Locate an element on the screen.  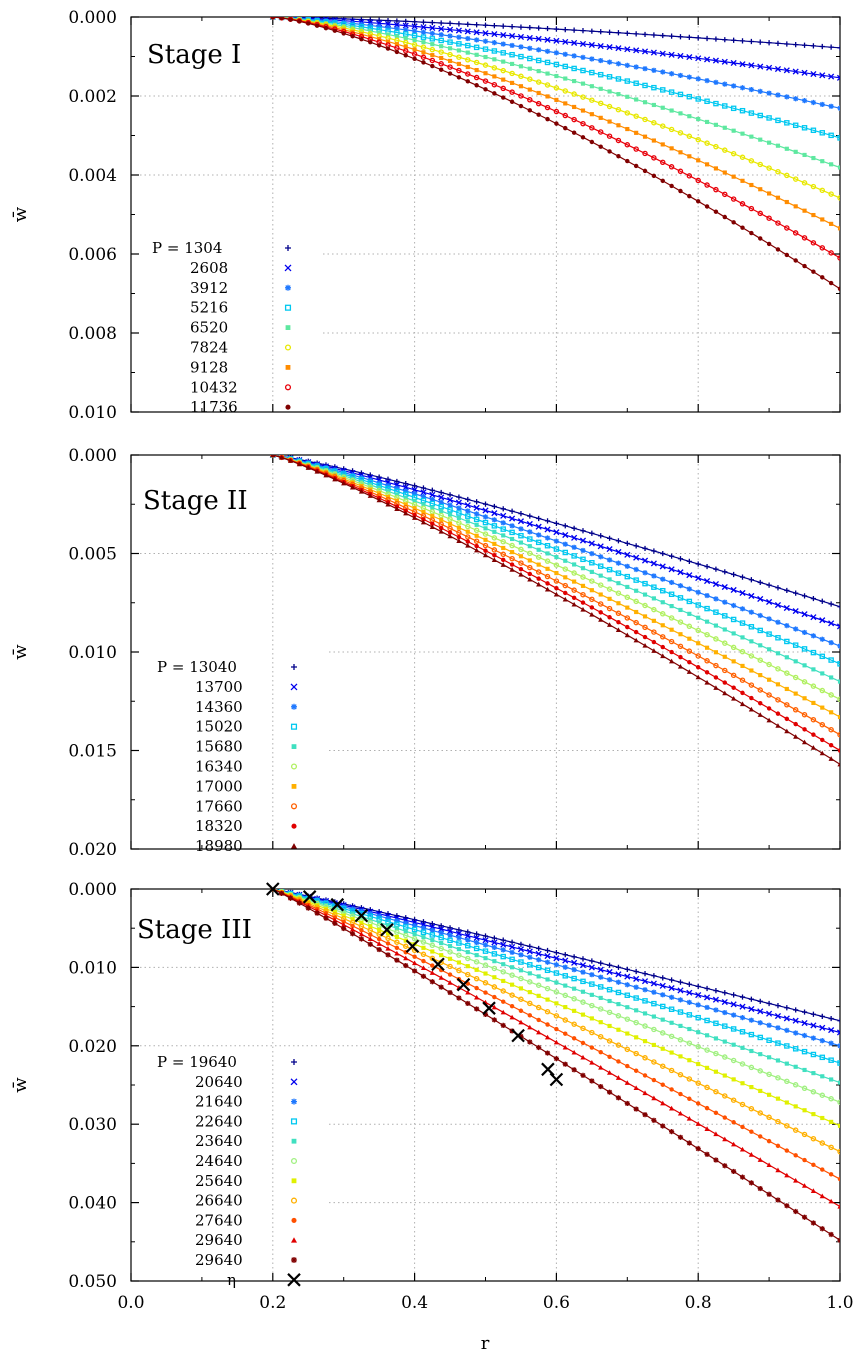
x-axis-label: r is located at coordinates (485, 1343).